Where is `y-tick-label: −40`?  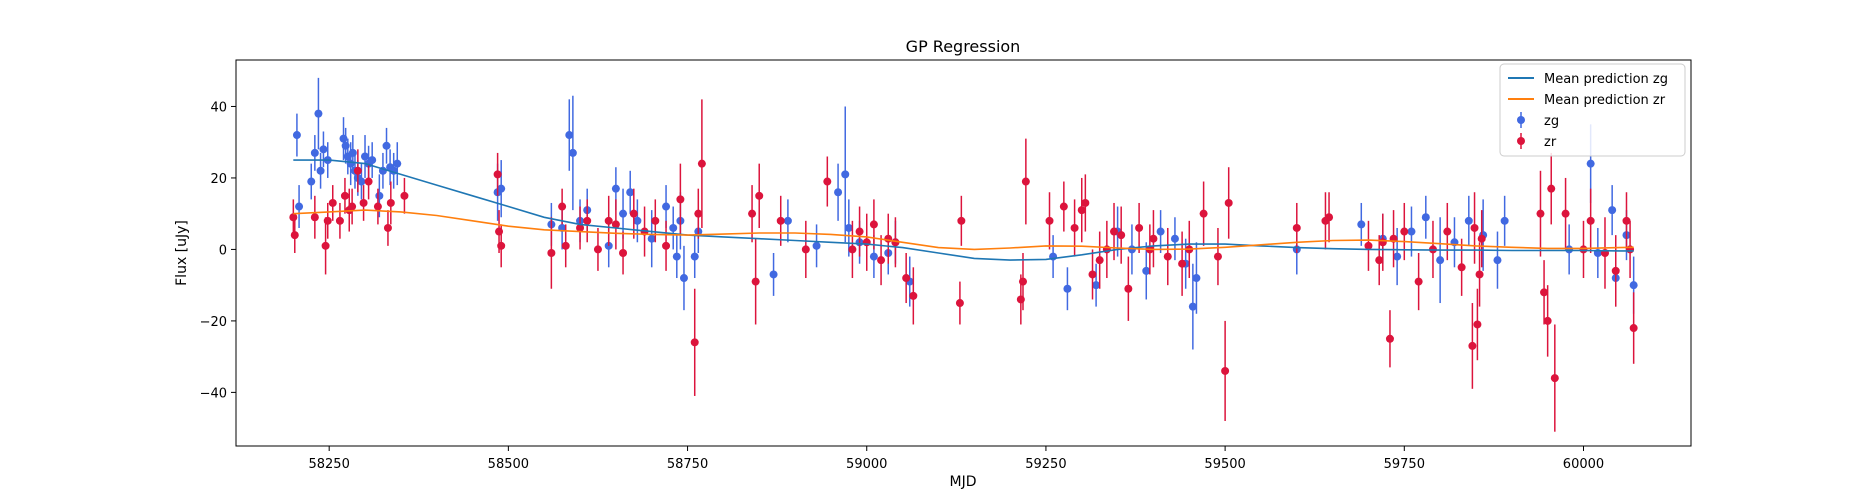 y-tick-label: −40 is located at coordinates (213, 393).